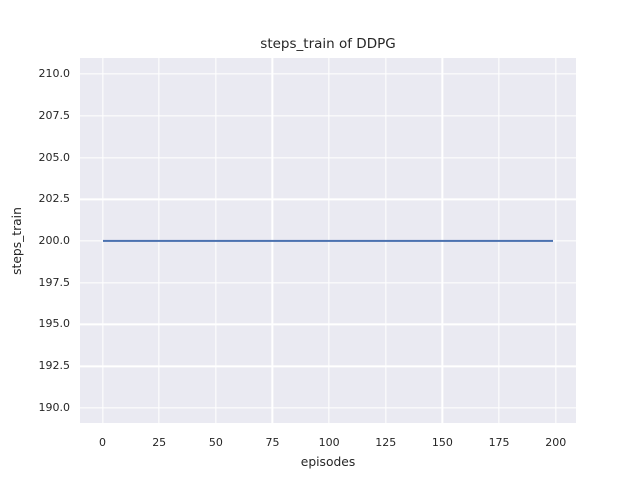  What do you see at coordinates (442, 442) in the screenshot?
I see `x-tick-label: 150` at bounding box center [442, 442].